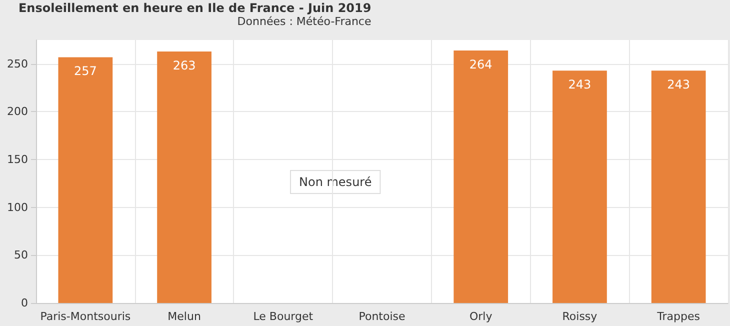 Image resolution: width=730 pixels, height=326 pixels. I want to click on y-tick-label: 100, so click(17, 207).